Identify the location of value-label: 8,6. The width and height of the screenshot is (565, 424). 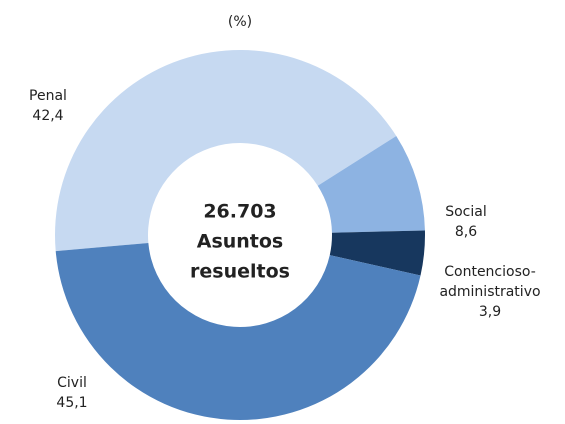
(466, 232).